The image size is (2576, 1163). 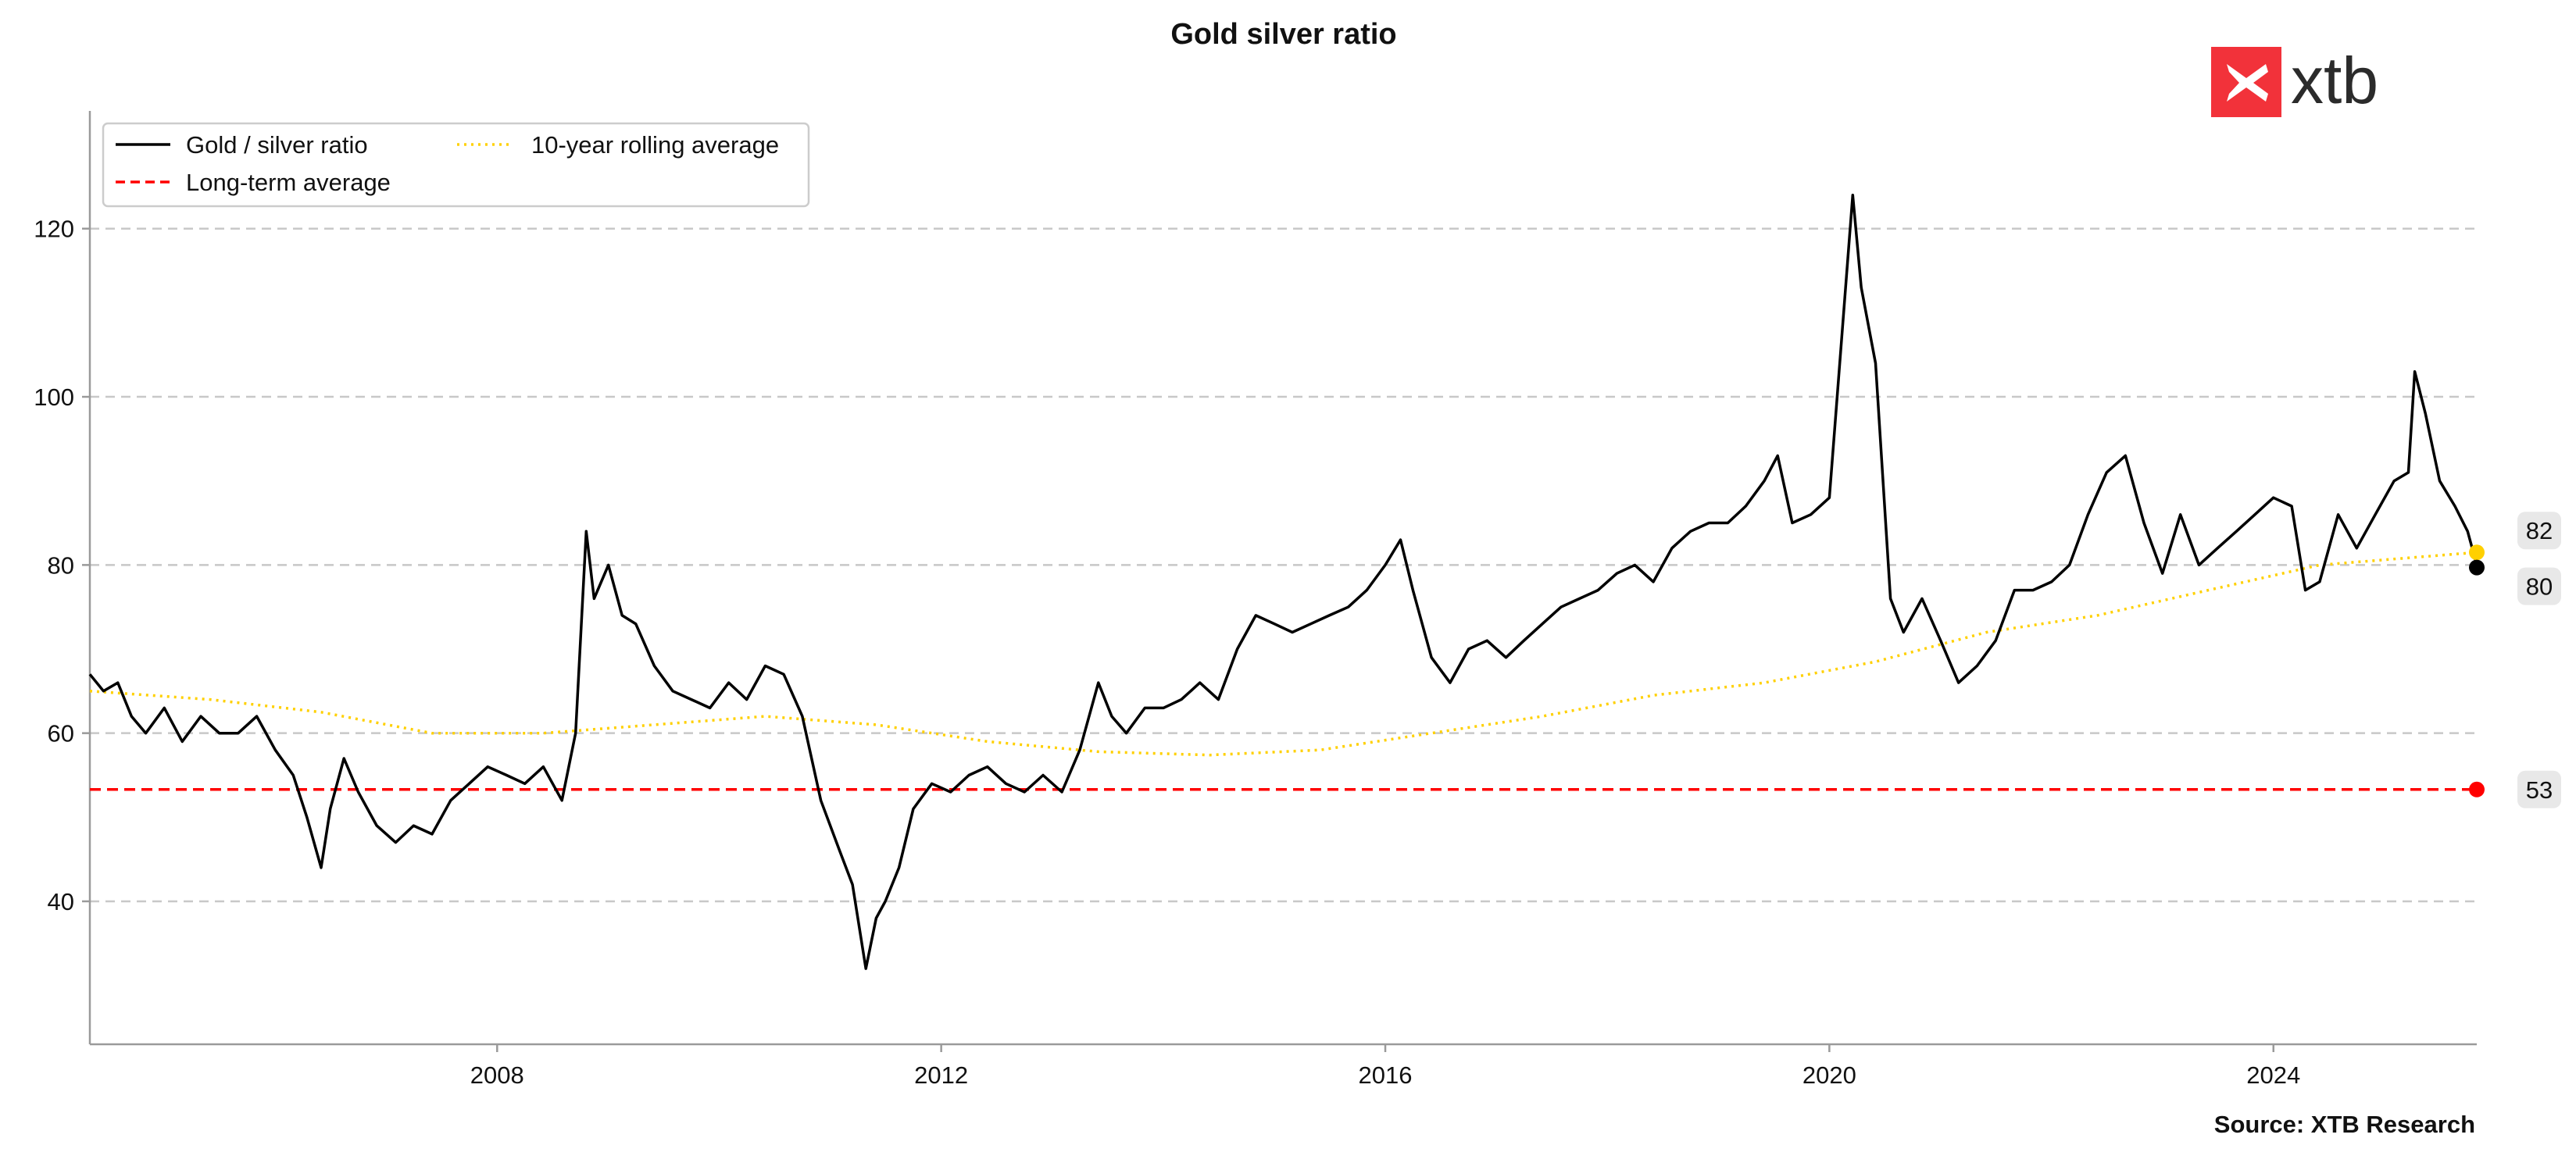 What do you see at coordinates (1386, 1075) in the screenshot?
I see `x-tick-label-2016: 2016` at bounding box center [1386, 1075].